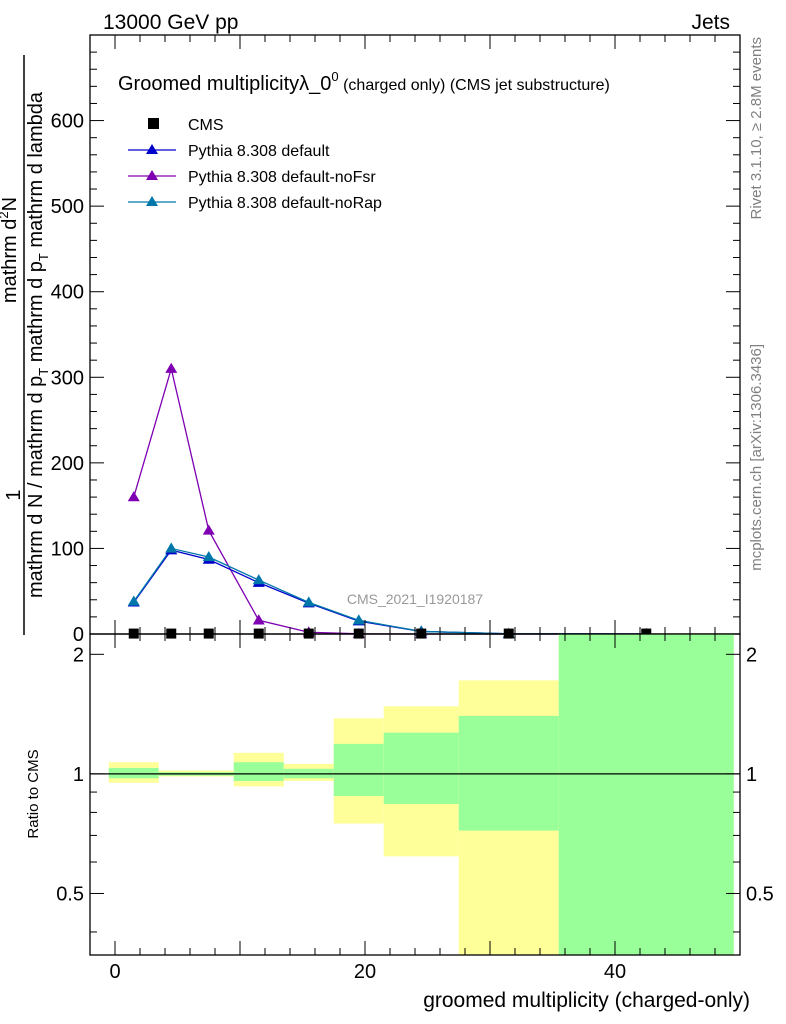  I want to click on ratio-ytick-label-right-0.5: 0.5, so click(760, 894).